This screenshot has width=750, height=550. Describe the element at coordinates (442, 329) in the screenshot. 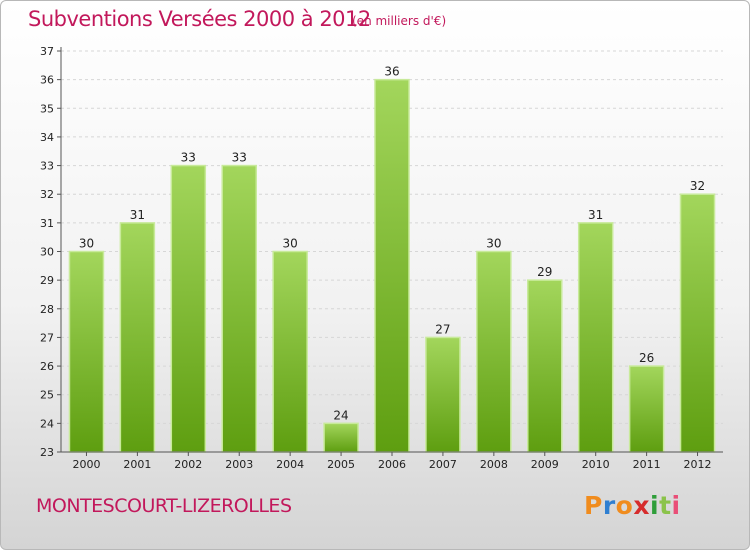

I see `bar-value-label: 27` at that location.